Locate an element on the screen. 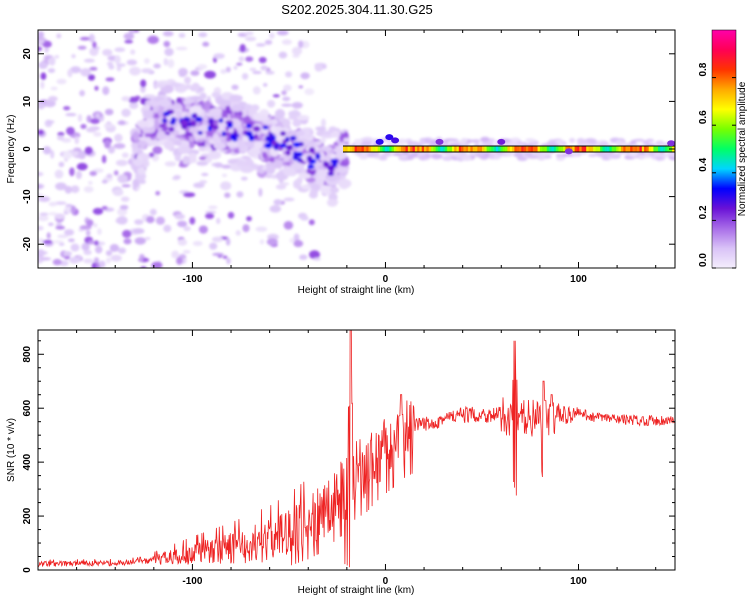  colorbar-frame is located at coordinates (724, 149).